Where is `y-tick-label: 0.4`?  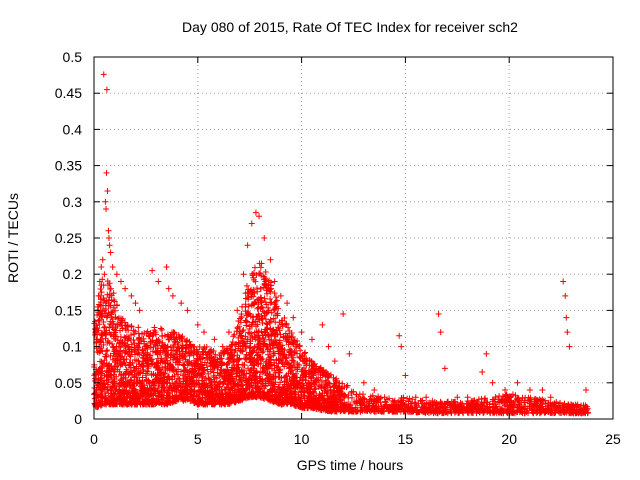 y-tick-label: 0.4 is located at coordinates (73, 129).